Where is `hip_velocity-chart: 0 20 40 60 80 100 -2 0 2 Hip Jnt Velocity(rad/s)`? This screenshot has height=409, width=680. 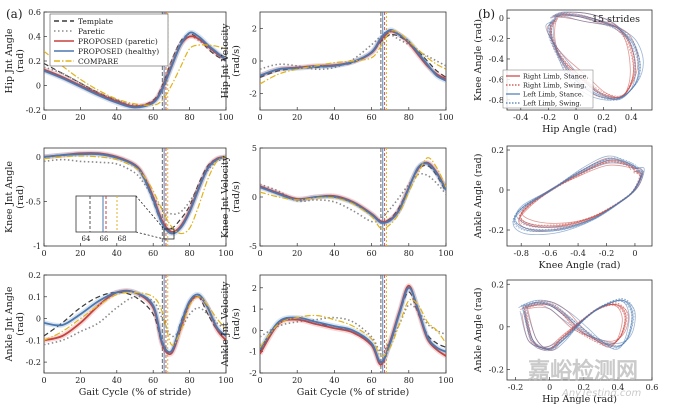 hip_velocity-chart: 0 20 40 60 80 100 -2 0 2 Hip Jnt Velocity(rad/s) is located at coordinates (337, 66).